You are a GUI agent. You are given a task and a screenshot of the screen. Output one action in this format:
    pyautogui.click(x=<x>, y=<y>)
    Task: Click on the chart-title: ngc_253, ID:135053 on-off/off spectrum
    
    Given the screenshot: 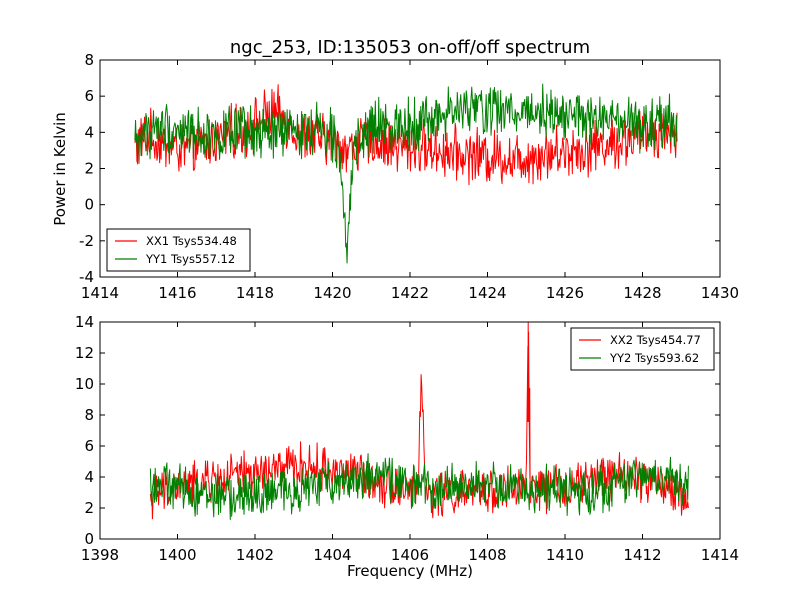 What is the action you would take?
    pyautogui.click(x=410, y=47)
    